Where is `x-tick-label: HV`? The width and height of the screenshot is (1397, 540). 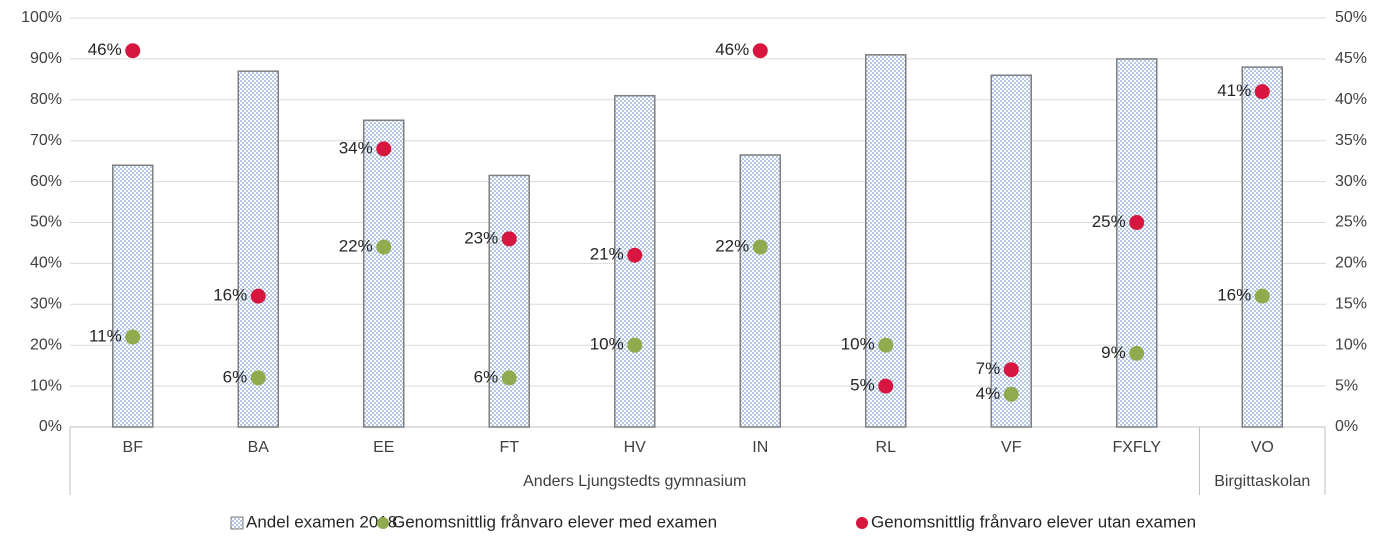
x-tick-label: HV is located at coordinates (635, 447).